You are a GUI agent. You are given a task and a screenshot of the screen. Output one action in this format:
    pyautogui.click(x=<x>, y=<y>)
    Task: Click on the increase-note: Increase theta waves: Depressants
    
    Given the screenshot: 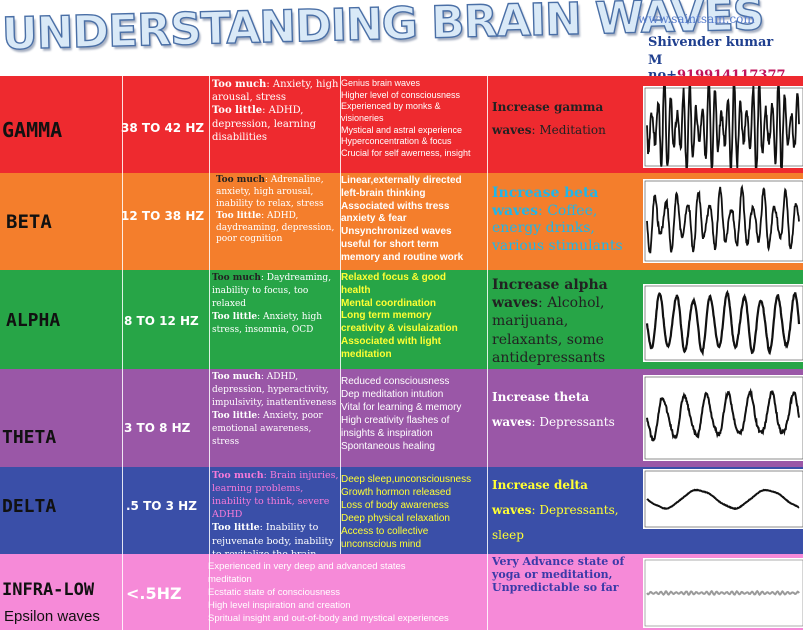 What is the action you would take?
    pyautogui.click(x=566, y=410)
    